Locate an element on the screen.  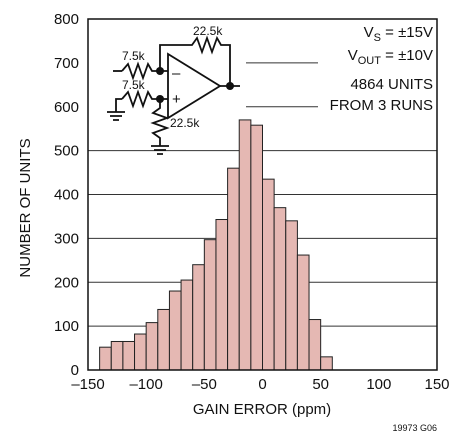
x-tick-label: 0 is located at coordinates (262, 384).